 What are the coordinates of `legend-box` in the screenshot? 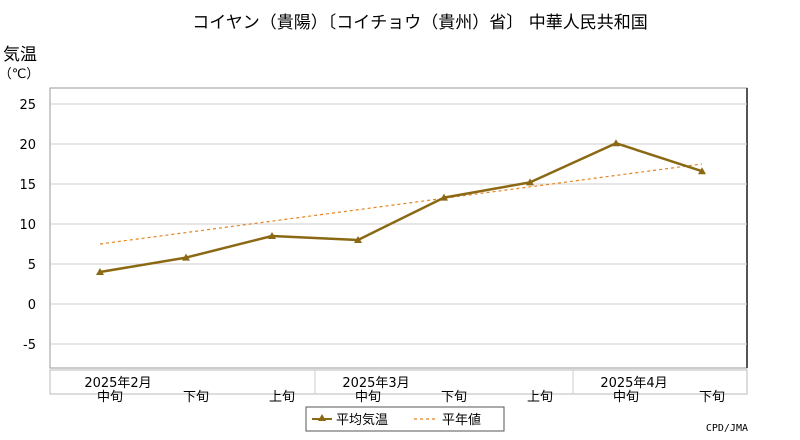 It's located at (405, 419).